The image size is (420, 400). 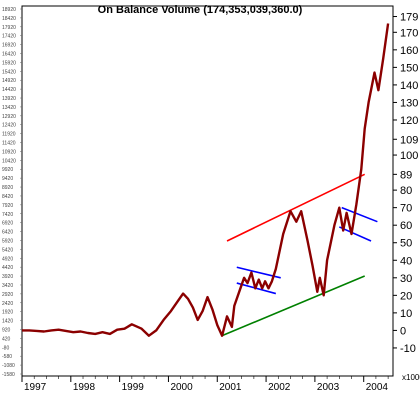 What do you see at coordinates (409, 18) in the screenshot?
I see `y-tick-label-right: 179` at bounding box center [409, 18].